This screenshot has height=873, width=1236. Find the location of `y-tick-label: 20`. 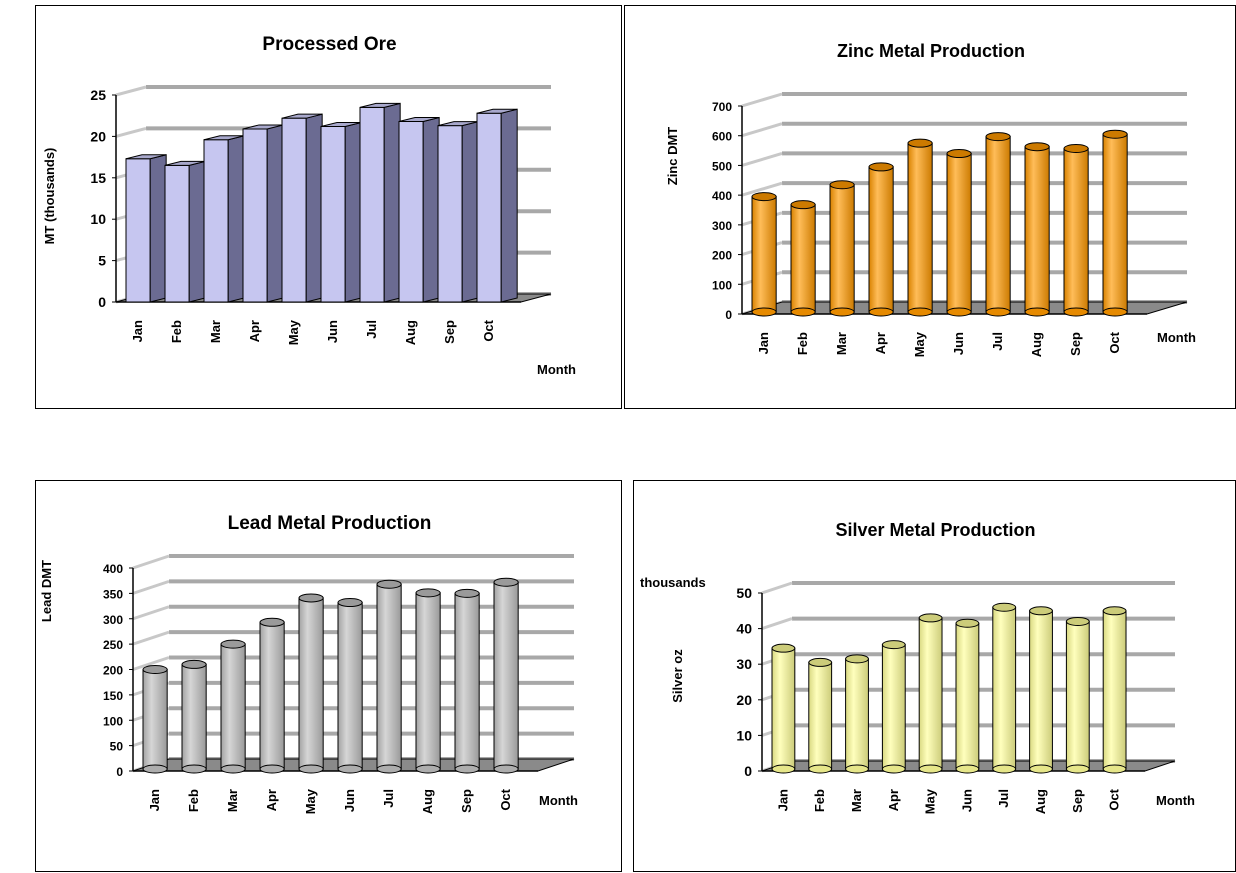

y-tick-label: 20 is located at coordinates (744, 700).